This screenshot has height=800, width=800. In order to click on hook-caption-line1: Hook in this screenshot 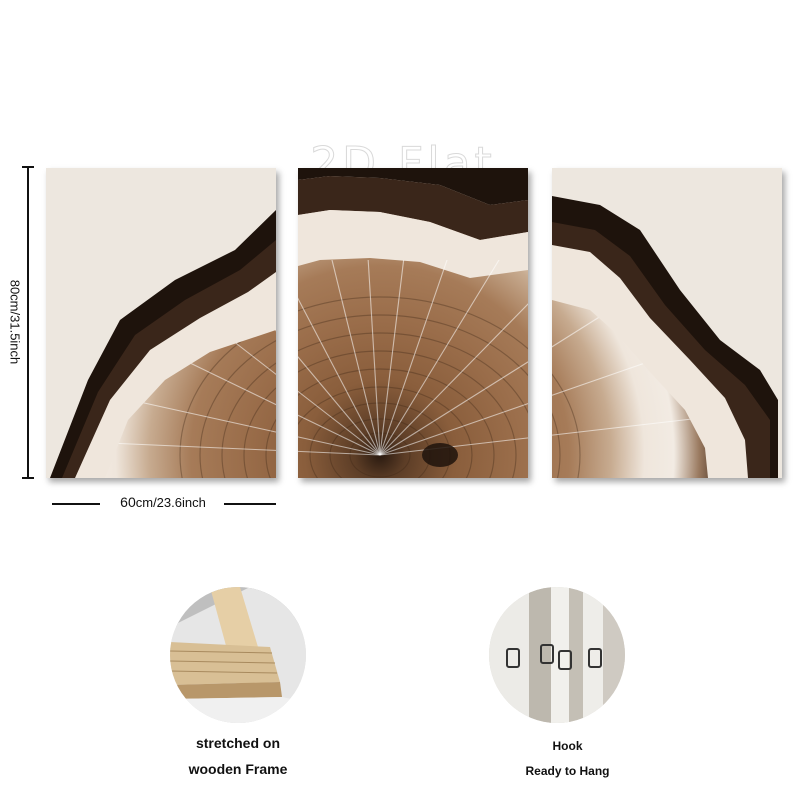, I will do `click(567, 746)`.